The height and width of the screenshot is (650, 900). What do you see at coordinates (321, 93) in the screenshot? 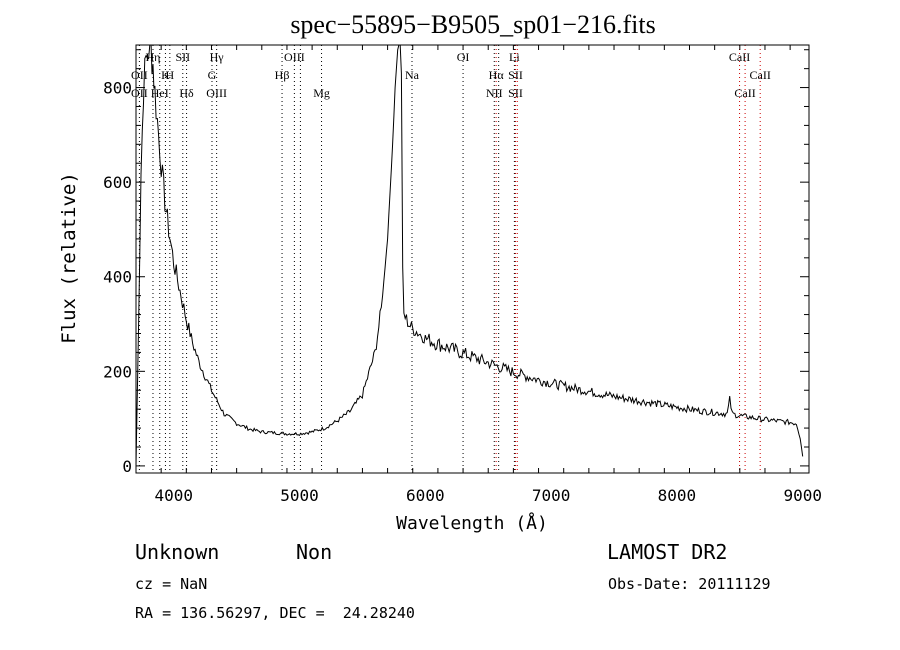
I see `spectral-line-label: Mg` at bounding box center [321, 93].